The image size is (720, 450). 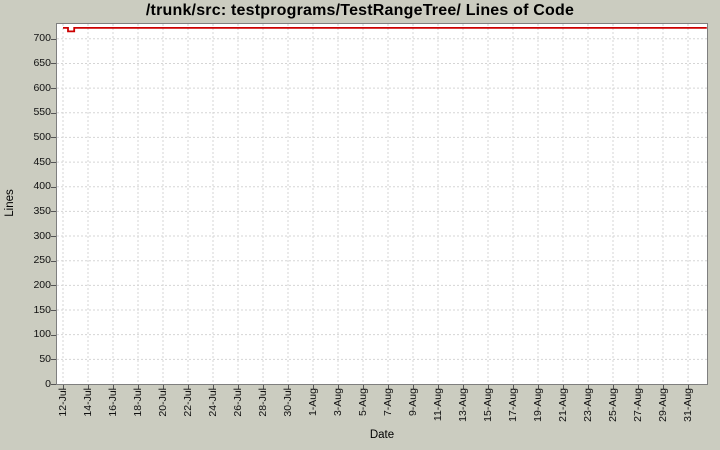 I want to click on x-axis-title: Date, so click(x=382, y=435).